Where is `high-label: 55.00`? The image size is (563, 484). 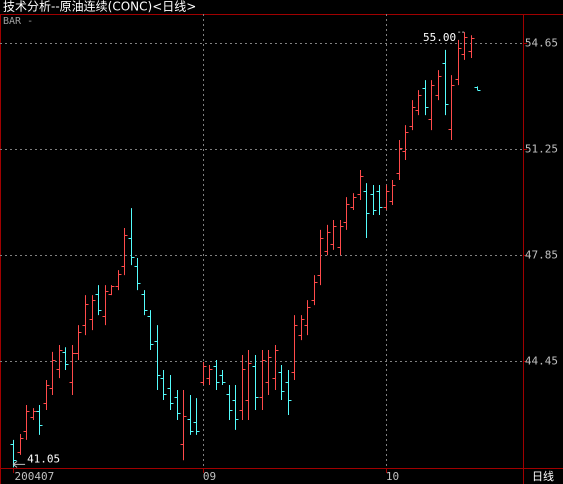
high-label: 55.00 is located at coordinates (439, 37).